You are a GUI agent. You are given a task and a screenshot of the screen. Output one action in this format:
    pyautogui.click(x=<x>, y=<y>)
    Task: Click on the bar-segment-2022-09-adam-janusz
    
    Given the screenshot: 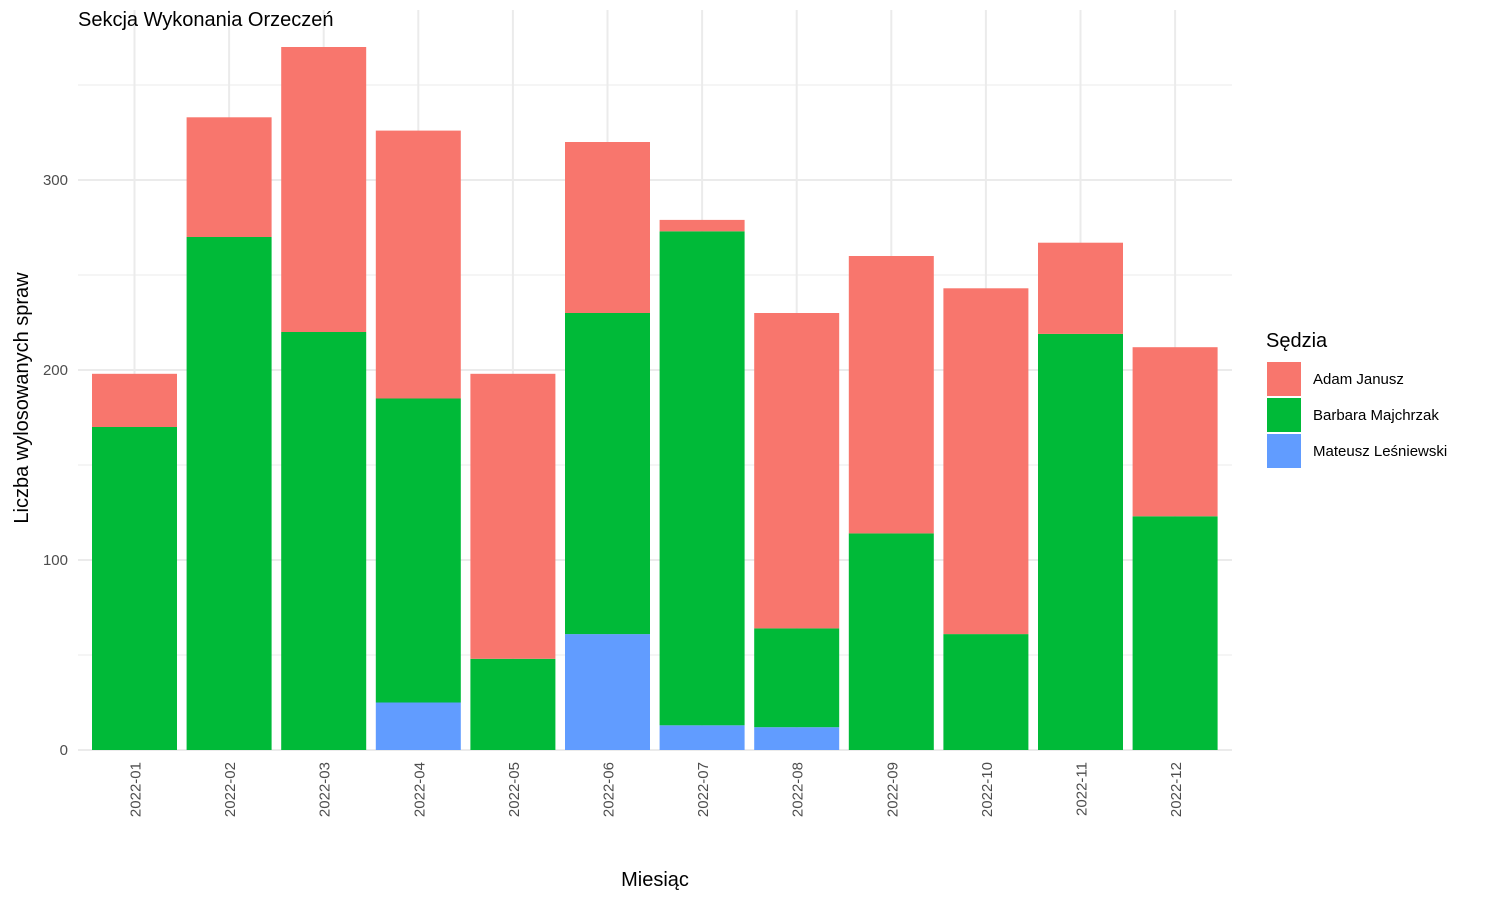 What is the action you would take?
    pyautogui.click(x=891, y=395)
    